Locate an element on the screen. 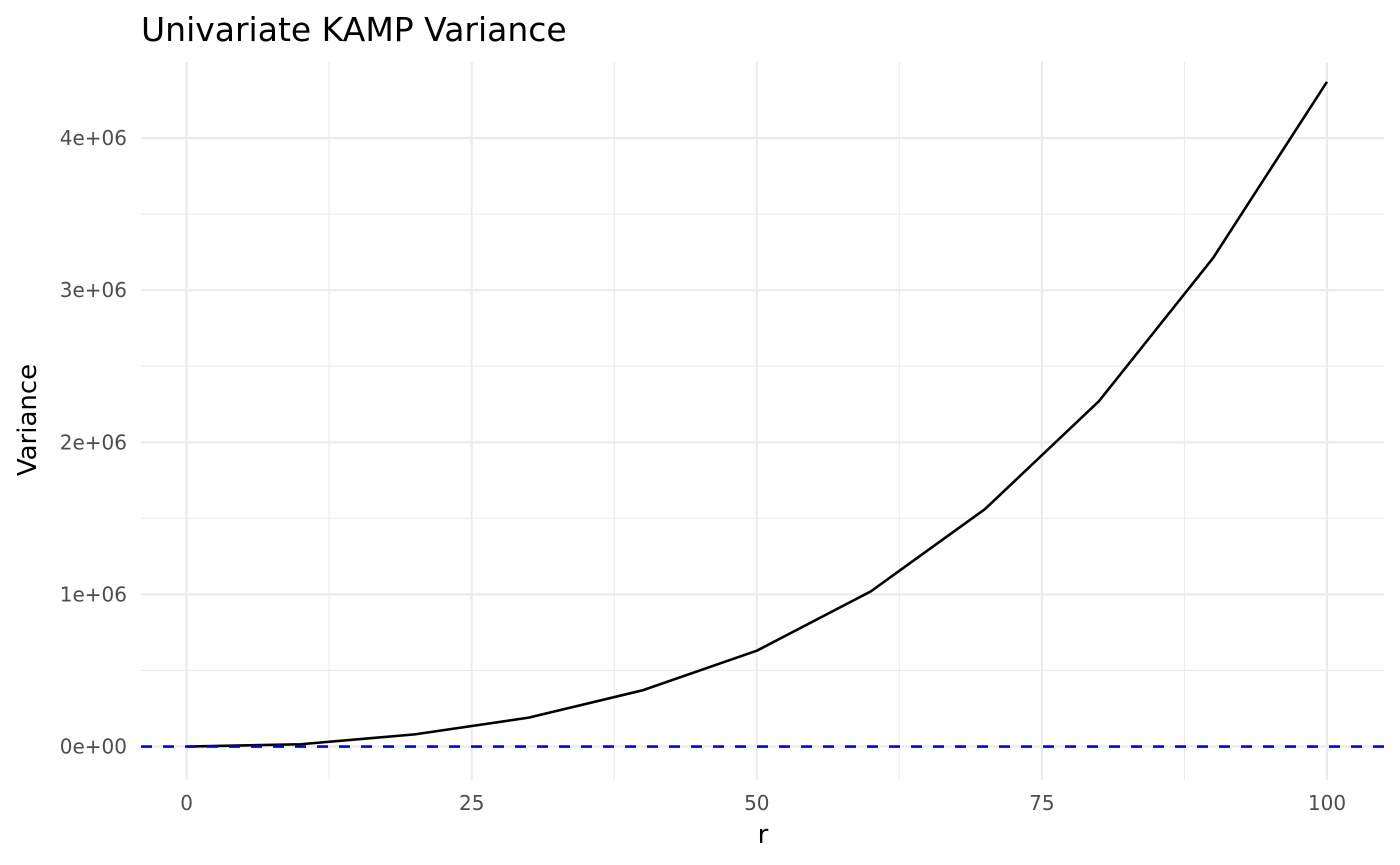 Image resolution: width=1400 pixels, height=865 pixels. x-tick-label: 25 is located at coordinates (471, 803).